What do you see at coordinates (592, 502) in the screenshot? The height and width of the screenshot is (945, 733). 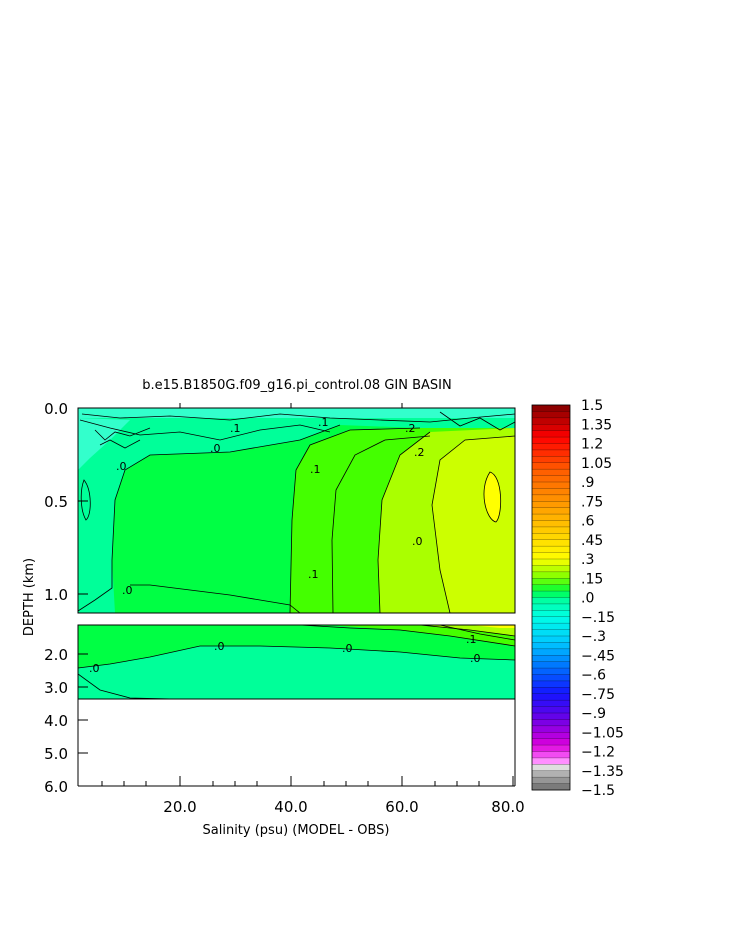 I see `colorbar-label: .75` at bounding box center [592, 502].